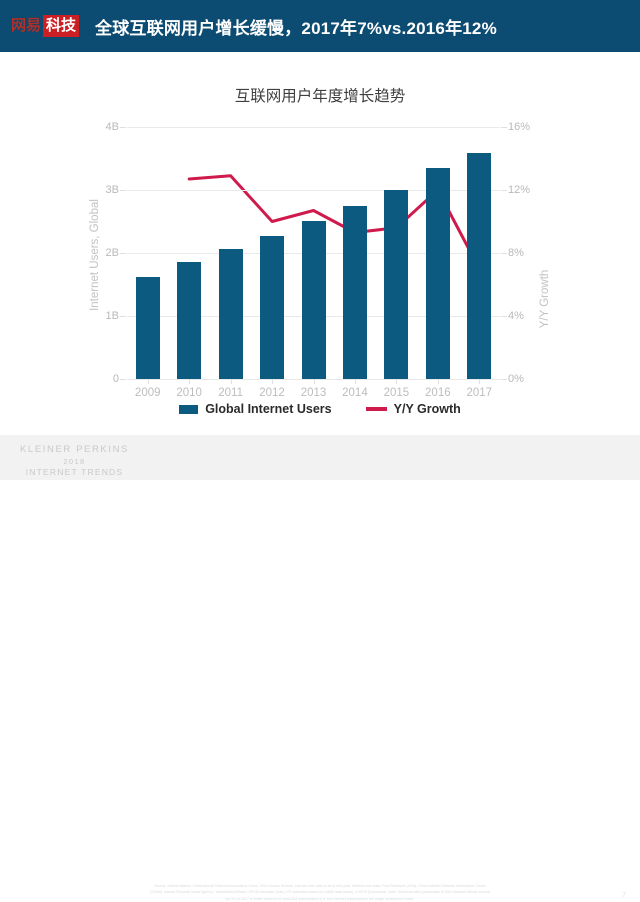  What do you see at coordinates (479, 393) in the screenshot?
I see `x-axis-tick: 2017` at bounding box center [479, 393].